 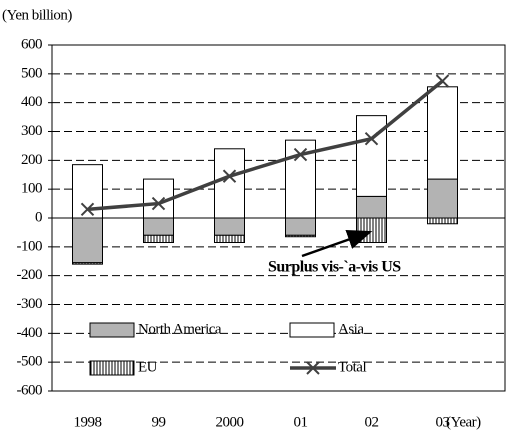 What do you see at coordinates (30, 362) in the screenshot?
I see `y-tick-label: -500` at bounding box center [30, 362].